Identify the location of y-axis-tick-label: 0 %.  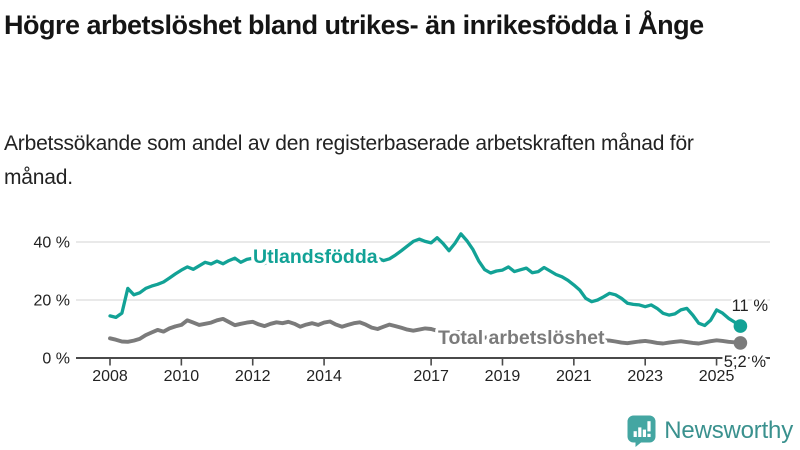
(56, 359).